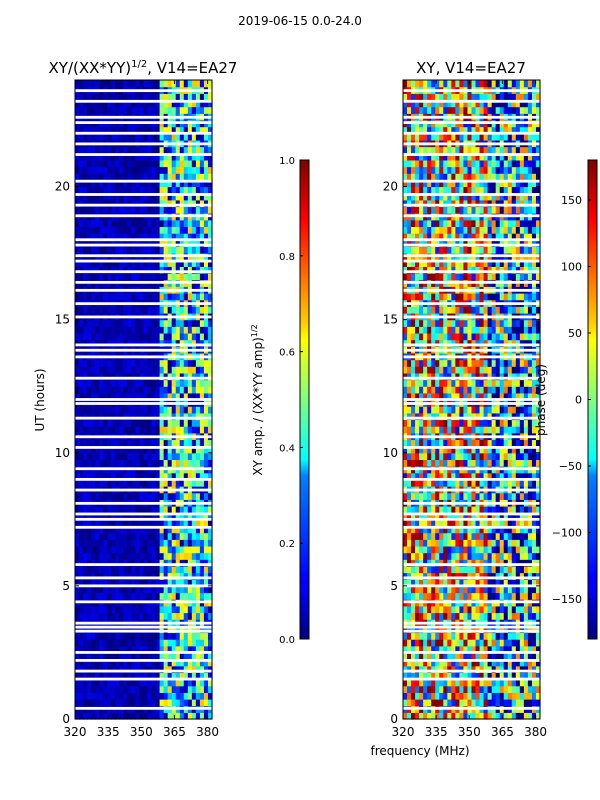 Image resolution: width=600 pixels, height=800 pixels. What do you see at coordinates (108, 732) in the screenshot?
I see `x-tick-label: 335` at bounding box center [108, 732].